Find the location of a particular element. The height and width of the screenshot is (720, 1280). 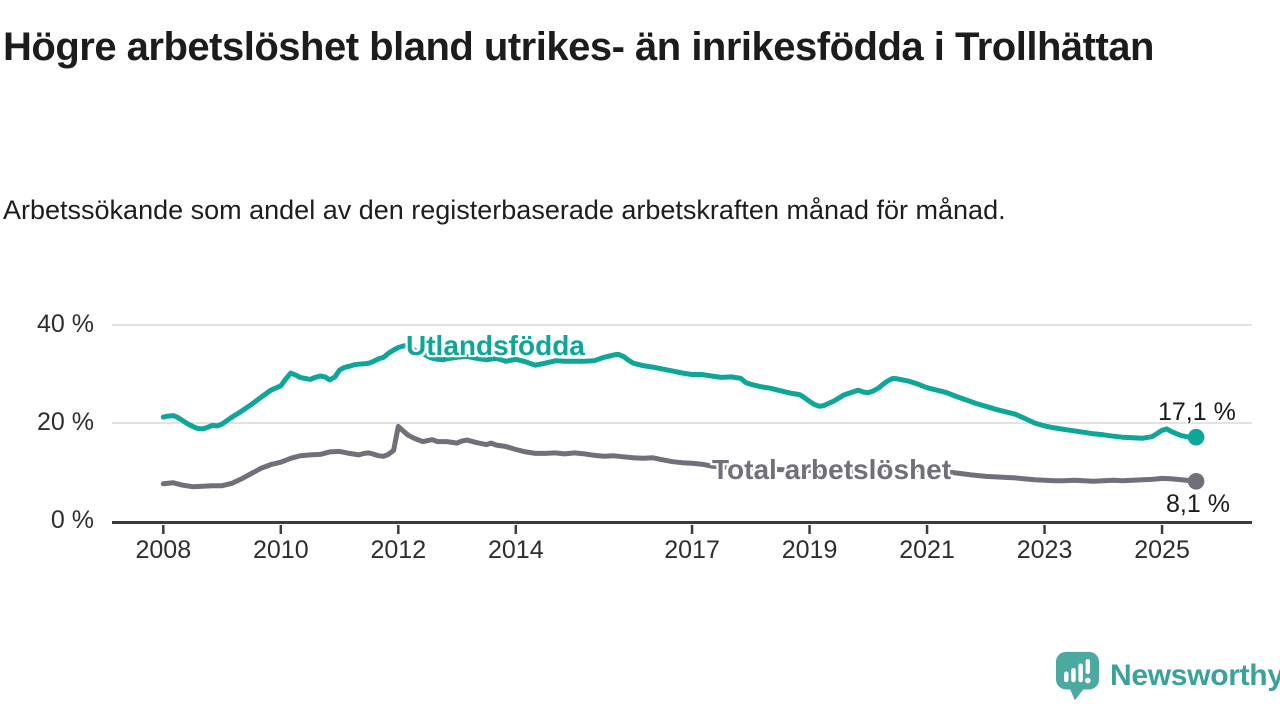

x-tick-label: 2023 is located at coordinates (1044, 550).